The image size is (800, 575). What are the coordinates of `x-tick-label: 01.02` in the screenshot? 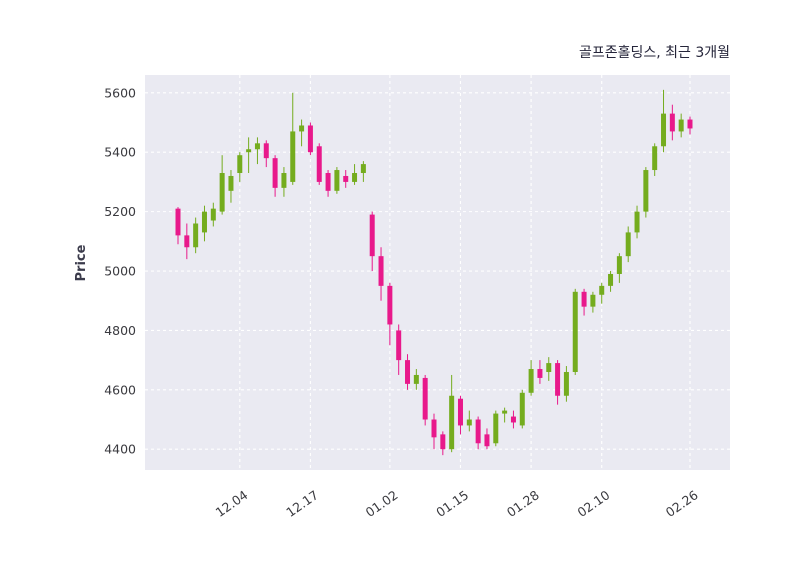 It's located at (382, 503).